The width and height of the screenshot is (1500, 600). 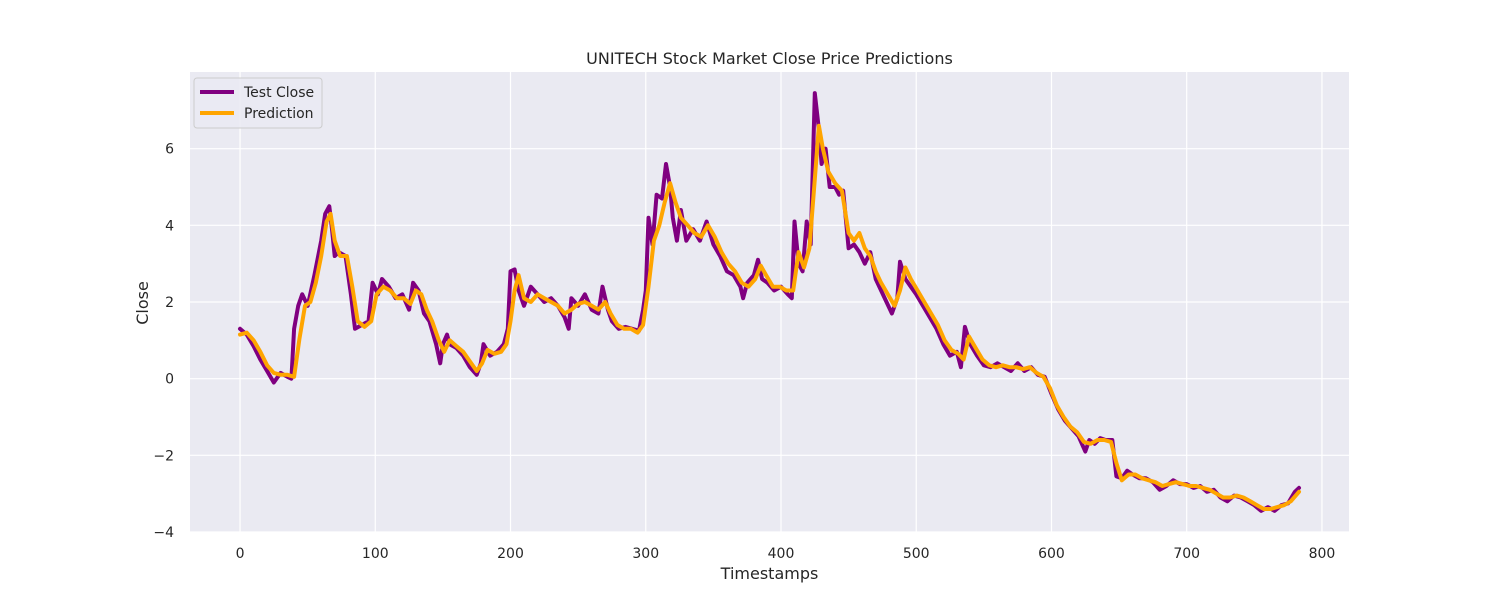 What do you see at coordinates (1051, 554) in the screenshot?
I see `x-tick-label: 600` at bounding box center [1051, 554].